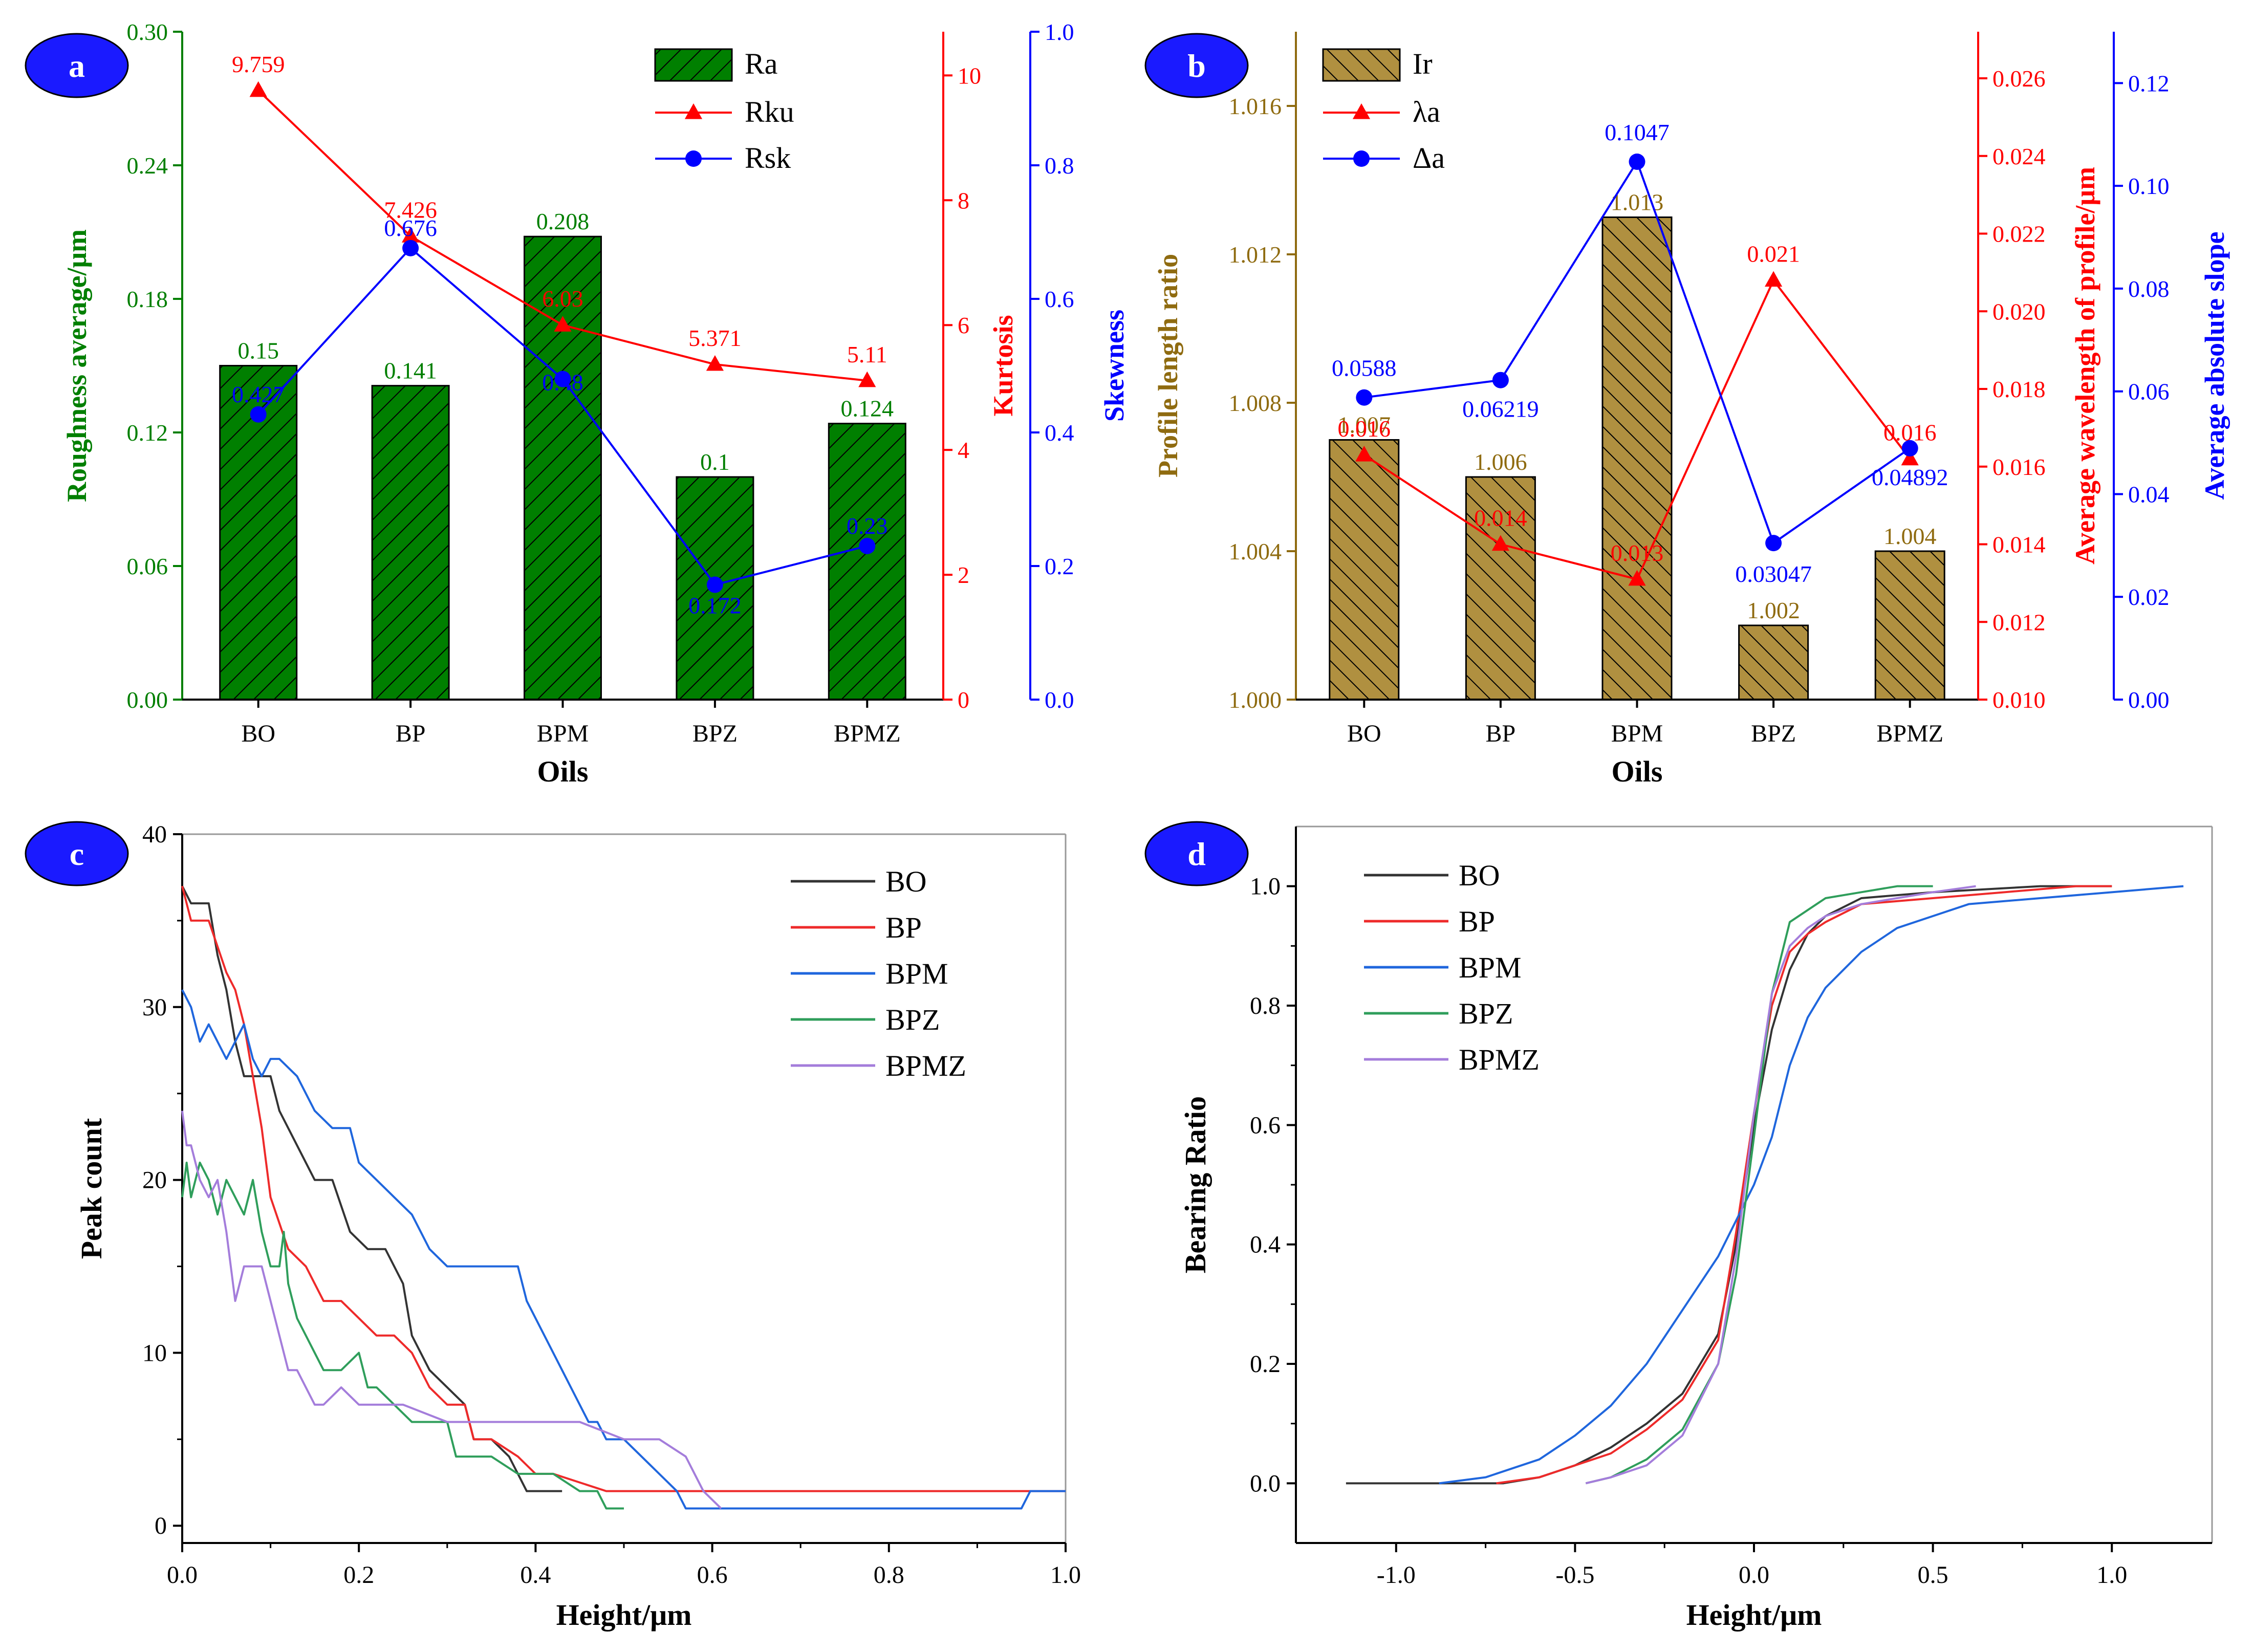  Describe the element at coordinates (889, 1575) in the screenshot. I see `x-axis-tick-label: 0.8` at that location.